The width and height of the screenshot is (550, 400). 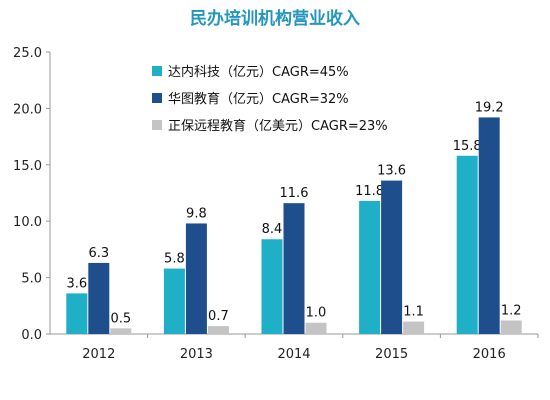 I want to click on y-tick-label: 0.0, so click(x=31, y=335).